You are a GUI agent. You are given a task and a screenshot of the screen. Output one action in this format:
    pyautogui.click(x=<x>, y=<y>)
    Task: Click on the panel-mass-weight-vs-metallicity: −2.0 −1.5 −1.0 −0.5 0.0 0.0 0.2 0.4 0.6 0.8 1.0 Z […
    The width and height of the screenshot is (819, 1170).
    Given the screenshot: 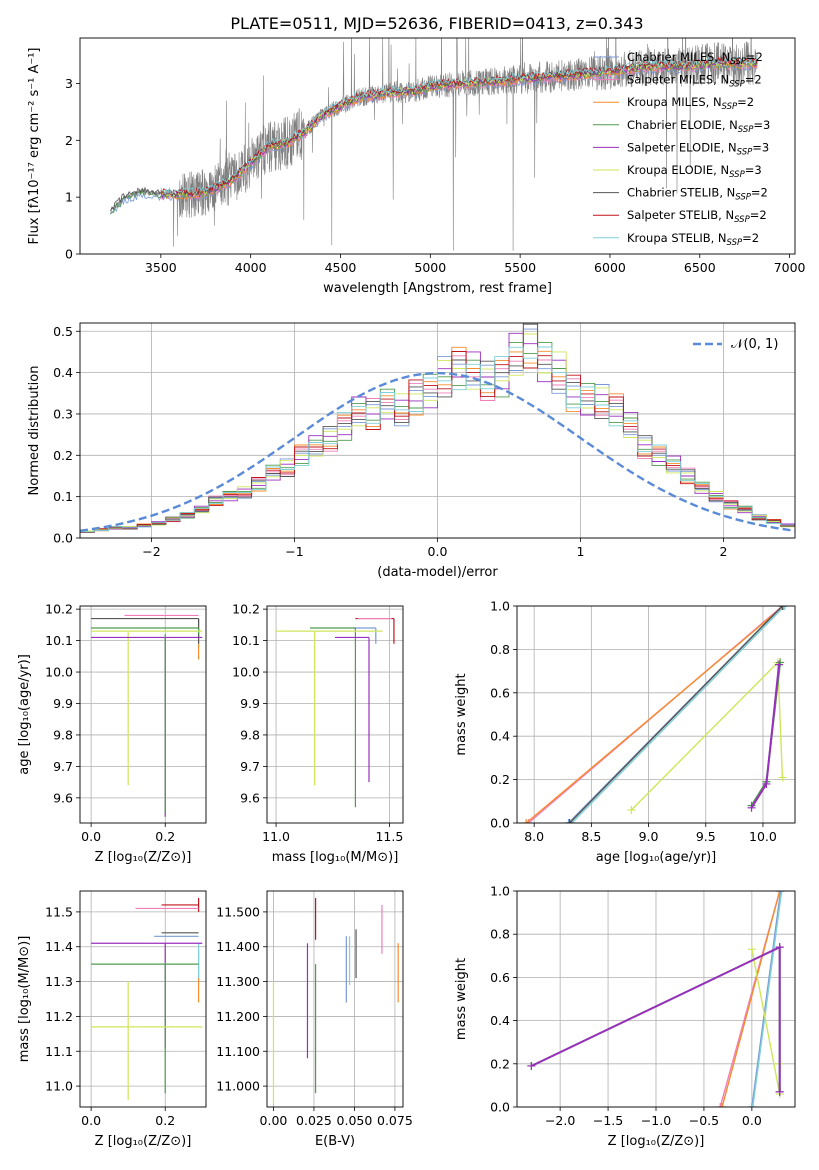 What is the action you would take?
    pyautogui.click(x=625, y=1016)
    